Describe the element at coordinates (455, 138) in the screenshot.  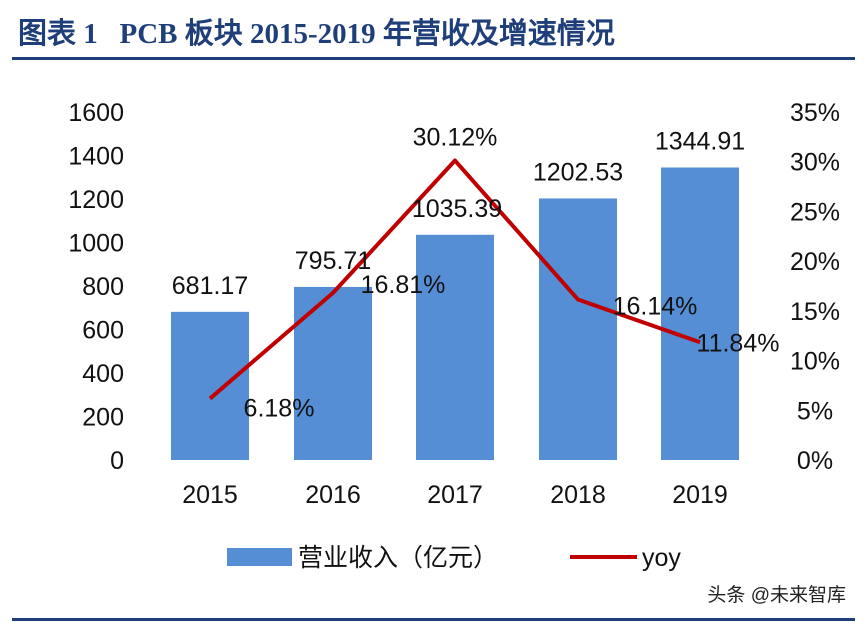
I see `yoy-data-label: 30.12%` at that location.